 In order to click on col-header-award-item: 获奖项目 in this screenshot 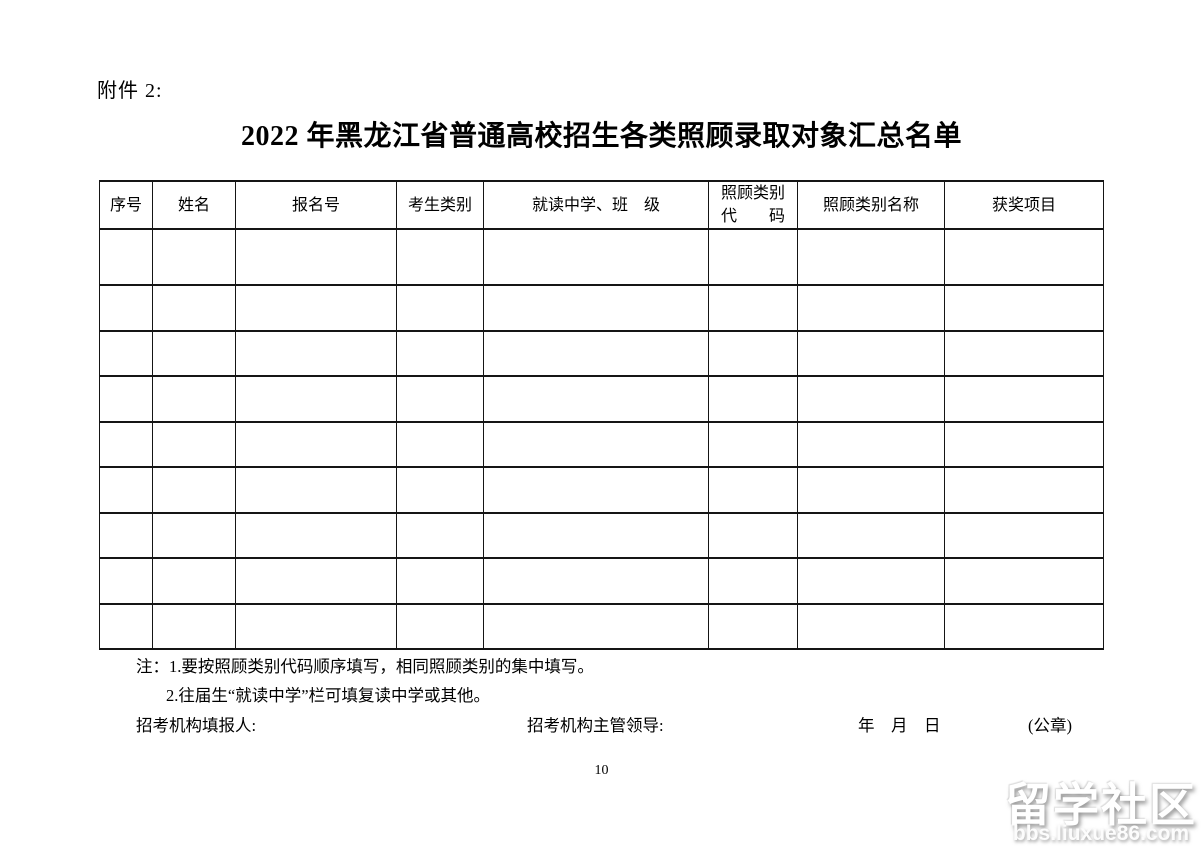, I will do `click(1024, 205)`.